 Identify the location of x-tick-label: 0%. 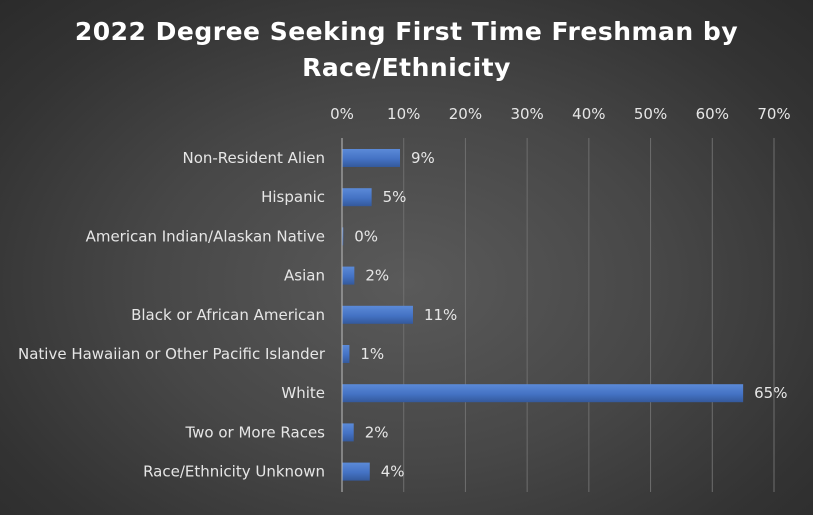
(342, 114).